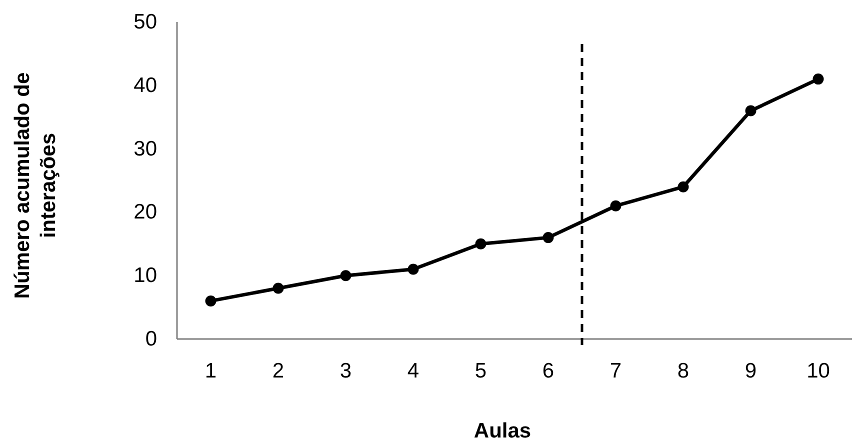 The height and width of the screenshot is (446, 853). What do you see at coordinates (818, 371) in the screenshot?
I see `x-tick-label: 10` at bounding box center [818, 371].